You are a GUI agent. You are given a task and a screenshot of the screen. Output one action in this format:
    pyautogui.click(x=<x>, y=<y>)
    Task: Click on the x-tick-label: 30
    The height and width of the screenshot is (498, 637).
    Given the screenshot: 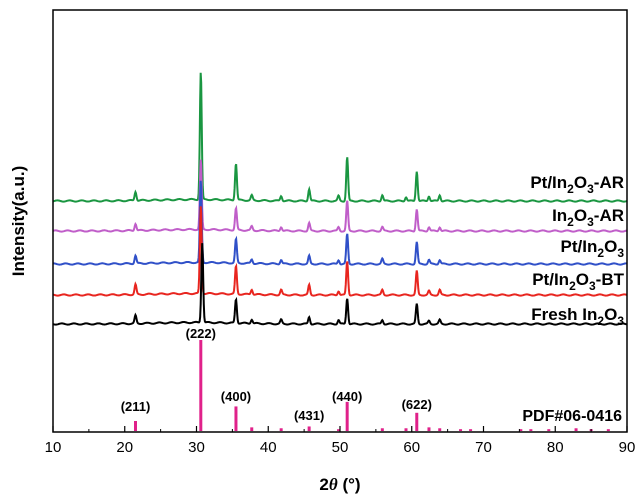 What is the action you would take?
    pyautogui.click(x=196, y=447)
    